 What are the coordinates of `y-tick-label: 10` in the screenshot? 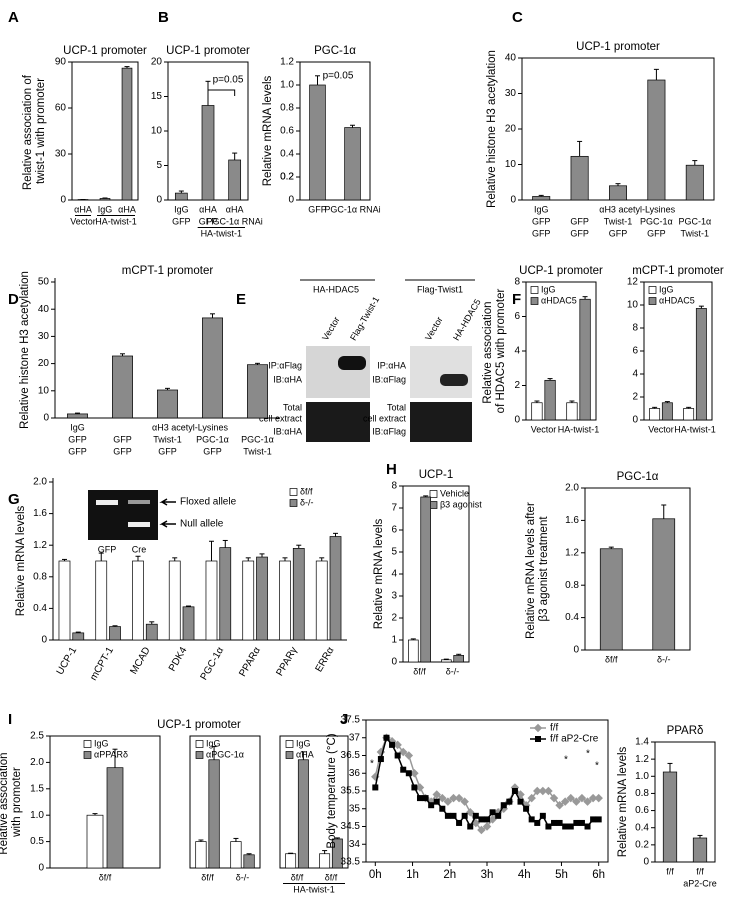 It's located at (511, 164).